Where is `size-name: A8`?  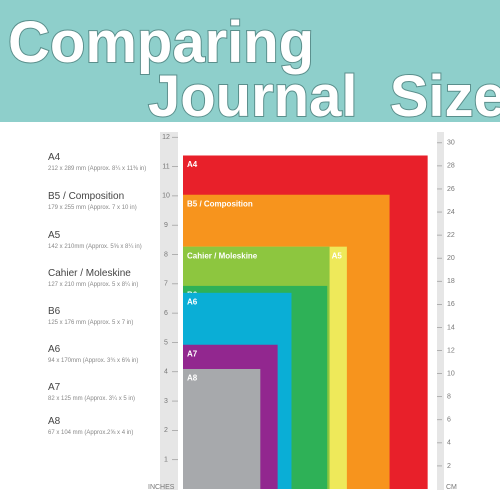
size-name: A8 is located at coordinates (54, 421).